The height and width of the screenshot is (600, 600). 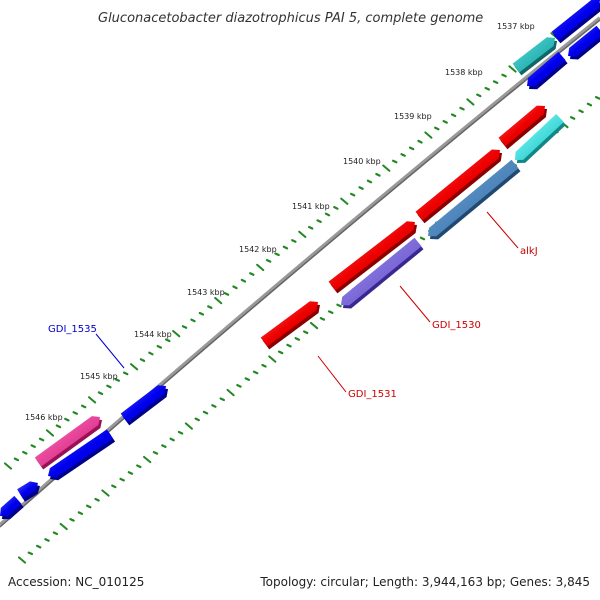 I want to click on gene-label-gdi-1535: GDI_1535, so click(x=72, y=329).